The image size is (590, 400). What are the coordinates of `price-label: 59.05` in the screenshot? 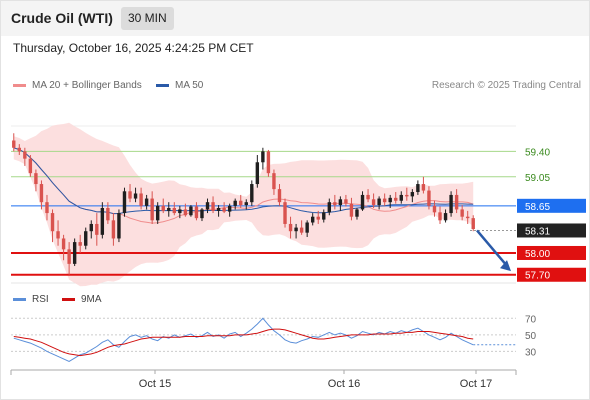 It's located at (537, 178).